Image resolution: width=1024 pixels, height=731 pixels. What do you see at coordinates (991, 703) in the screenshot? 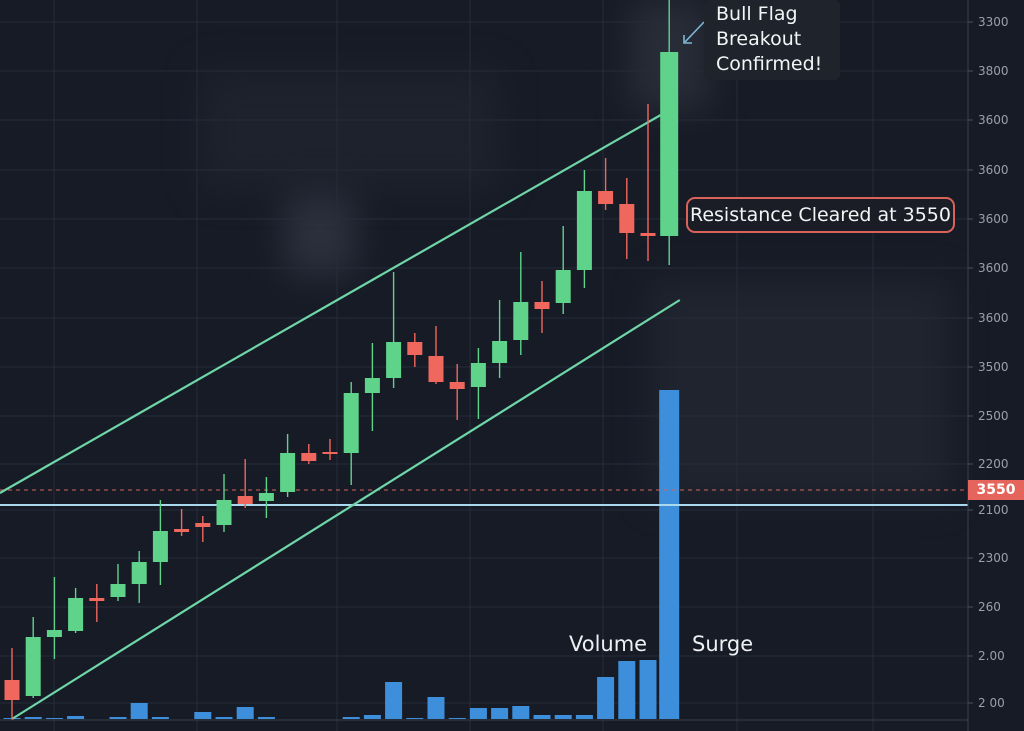
I see `tick-label: 2 00` at bounding box center [991, 703].